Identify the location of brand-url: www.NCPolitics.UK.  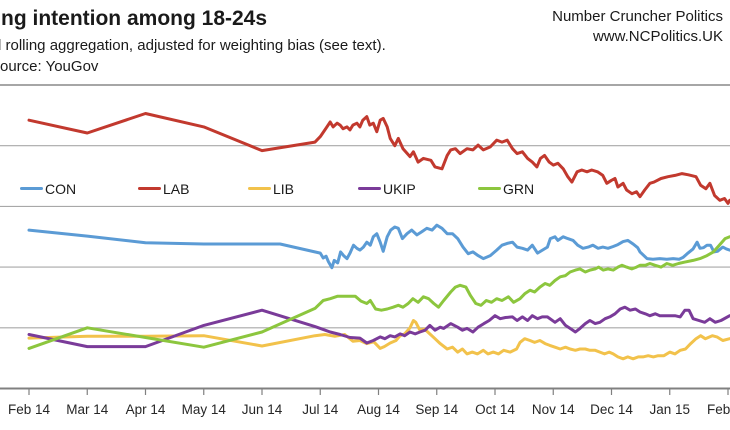
(657, 36).